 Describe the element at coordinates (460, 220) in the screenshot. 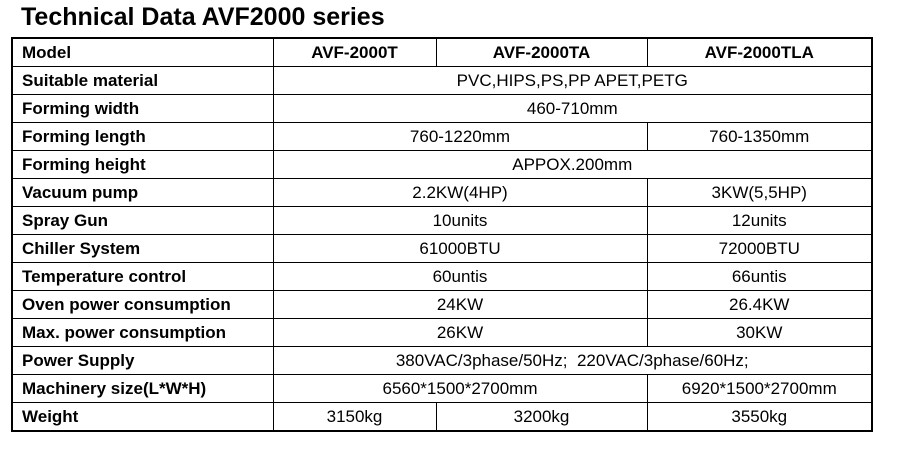

I see `cell-value: 10units` at that location.